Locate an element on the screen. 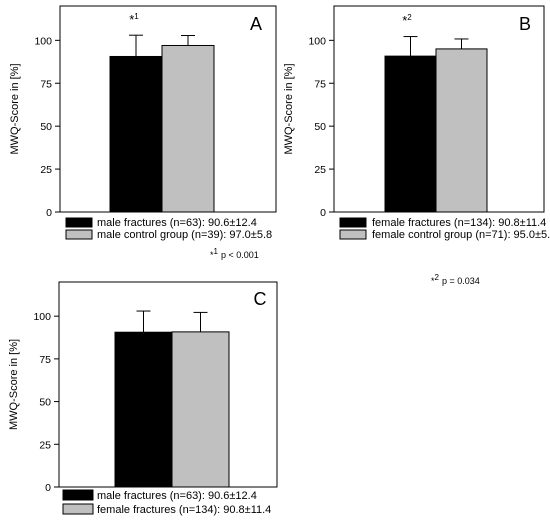  significance-superscript: 1 is located at coordinates (136, 16).